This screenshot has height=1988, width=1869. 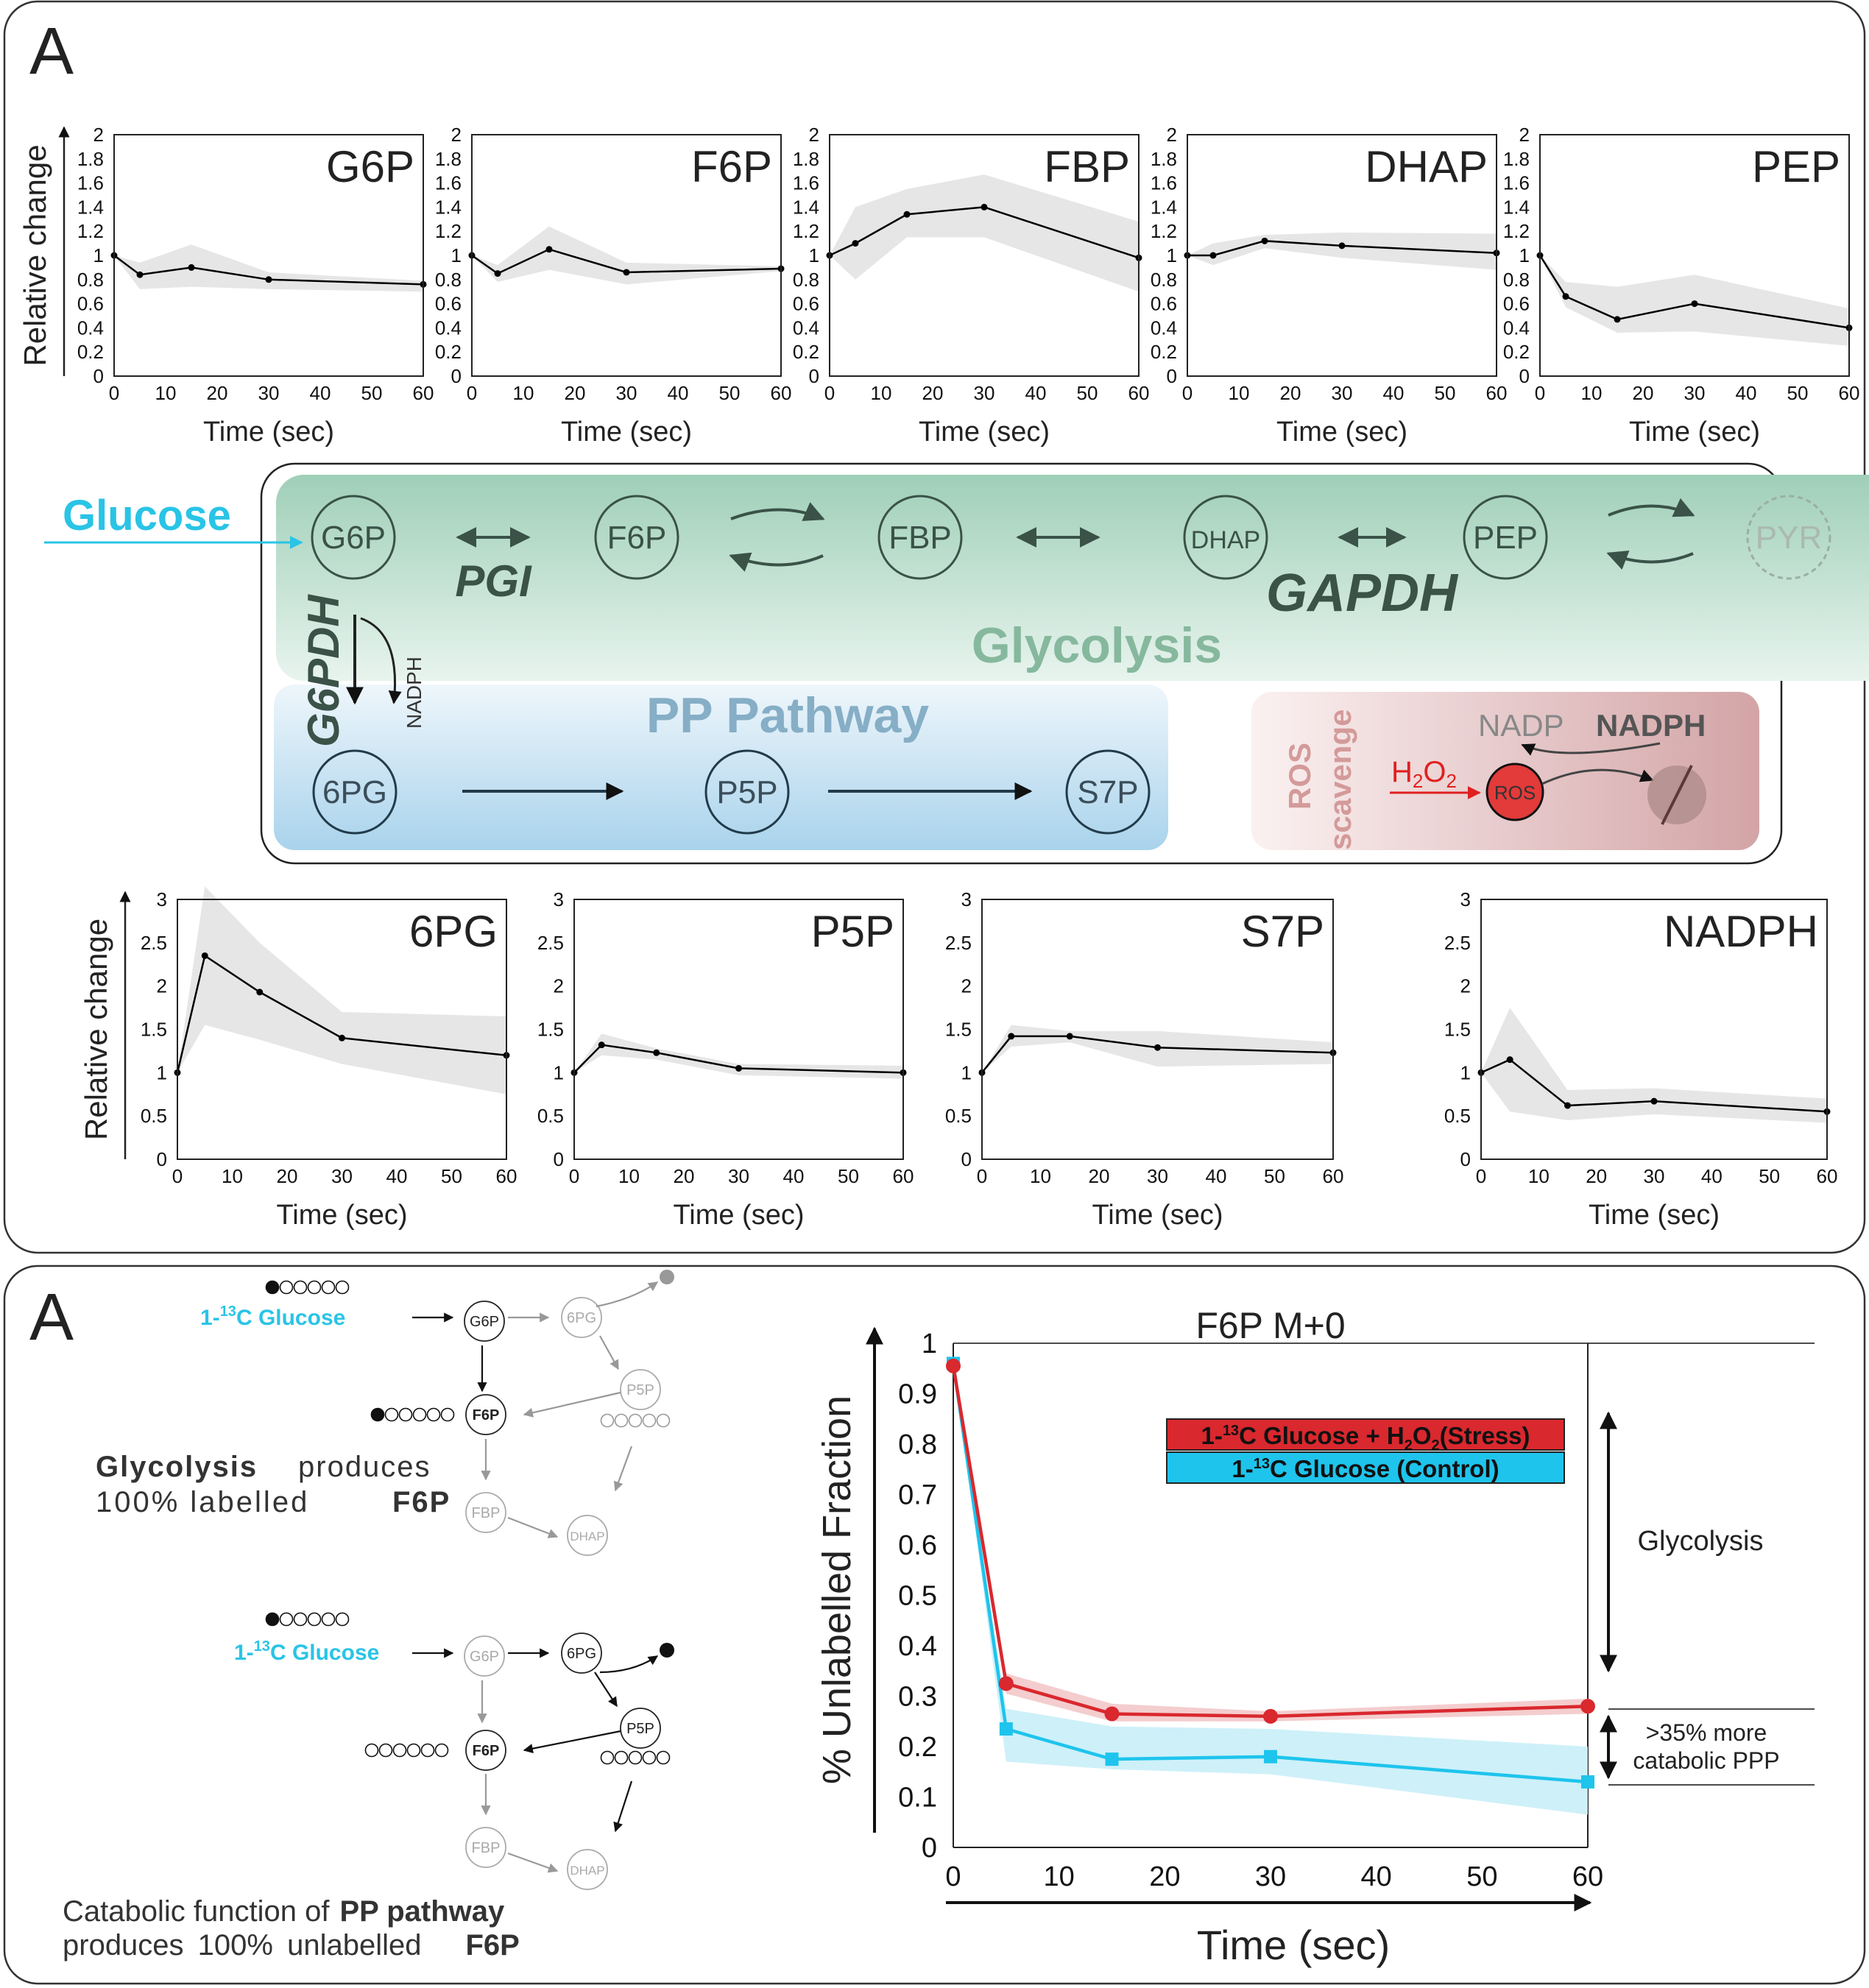 I want to click on x-tick-label: 20, so click(x=1099, y=1176).